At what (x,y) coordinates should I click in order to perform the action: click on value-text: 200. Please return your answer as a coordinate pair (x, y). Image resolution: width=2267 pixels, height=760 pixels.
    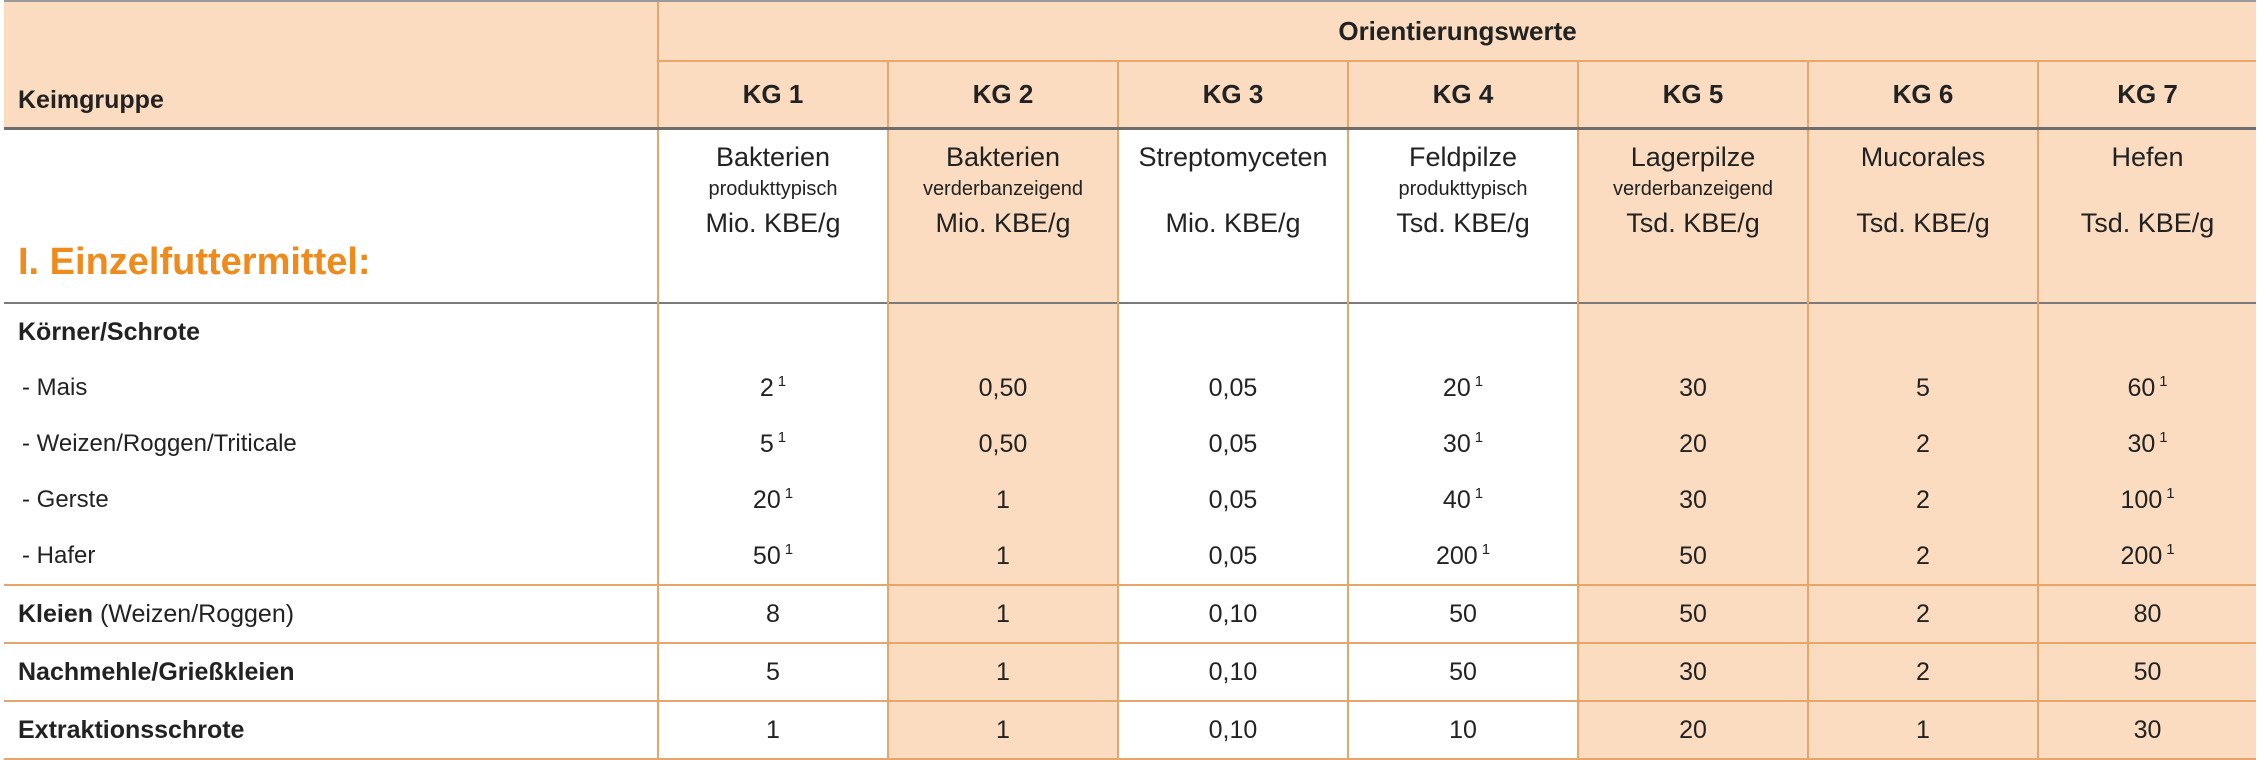
    Looking at the image, I should click on (1456, 556).